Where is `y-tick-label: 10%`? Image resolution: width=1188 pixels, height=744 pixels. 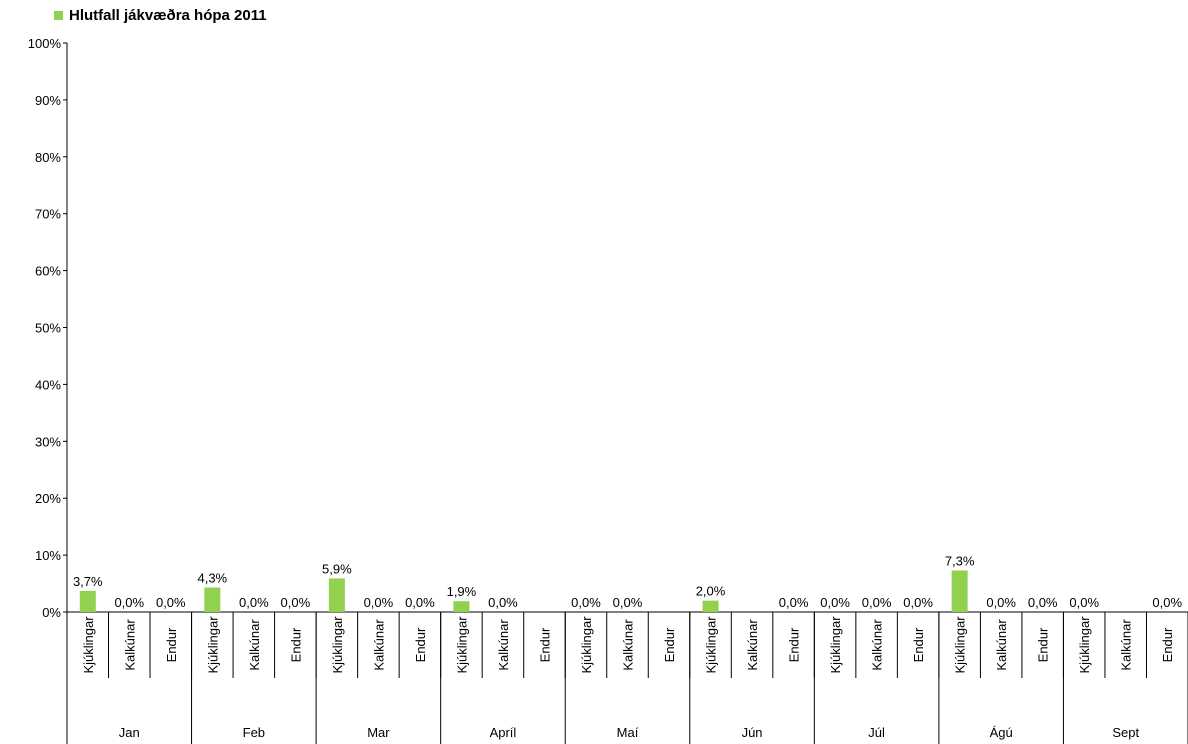
y-tick-label: 10% is located at coordinates (48, 555).